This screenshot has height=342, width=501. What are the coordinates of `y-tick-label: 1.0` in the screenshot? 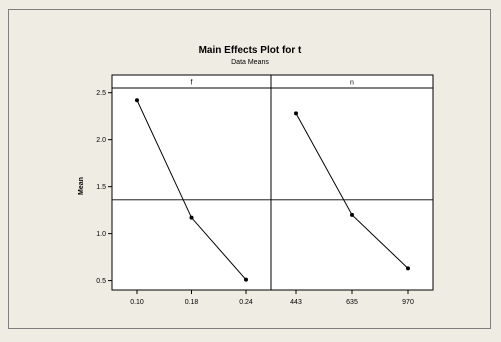 It's located at (101, 234).